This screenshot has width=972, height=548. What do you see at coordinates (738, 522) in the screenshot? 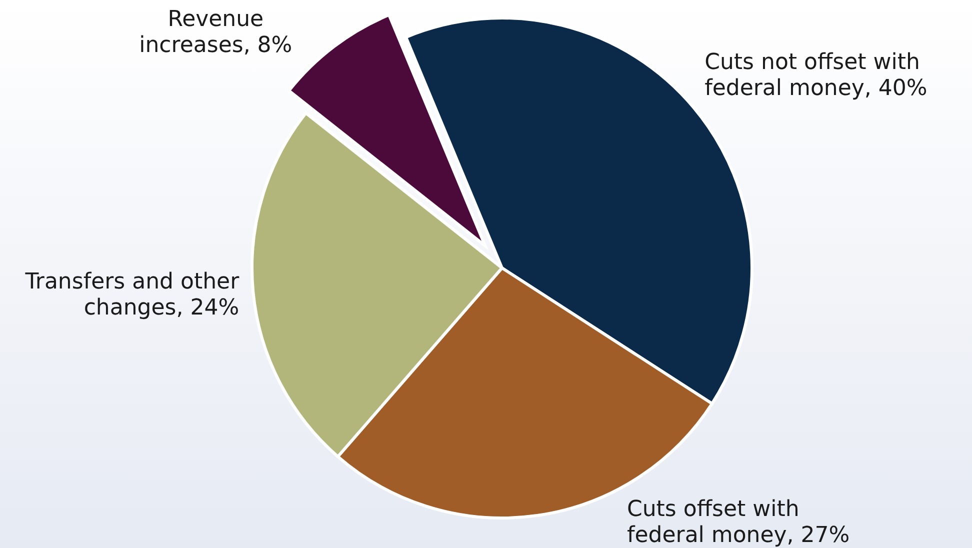
I see `slice-label: Cuts offset with federal money, 27%` at bounding box center [738, 522].